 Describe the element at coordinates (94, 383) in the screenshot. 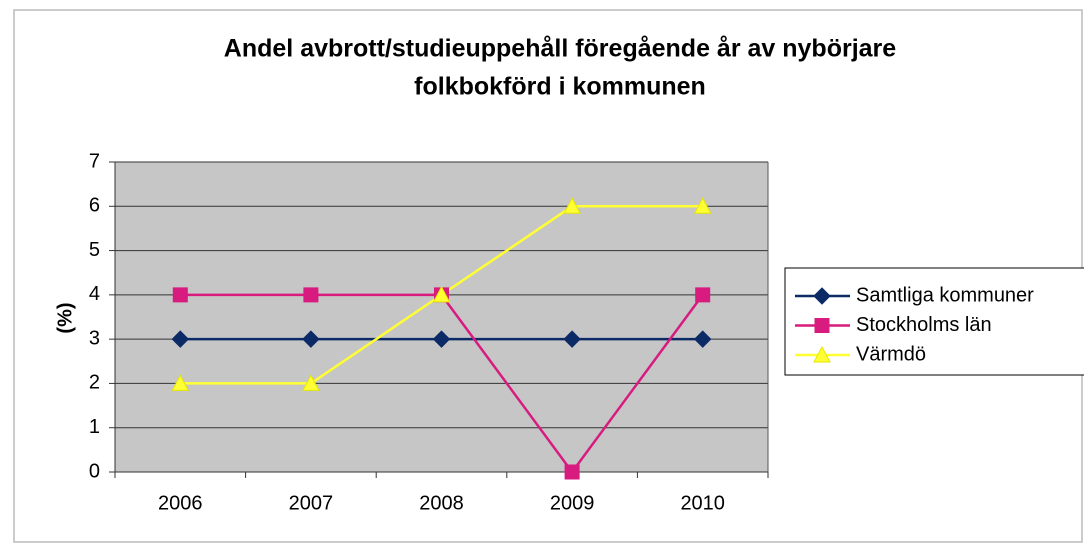

I see `y-tick-label: 2` at that location.